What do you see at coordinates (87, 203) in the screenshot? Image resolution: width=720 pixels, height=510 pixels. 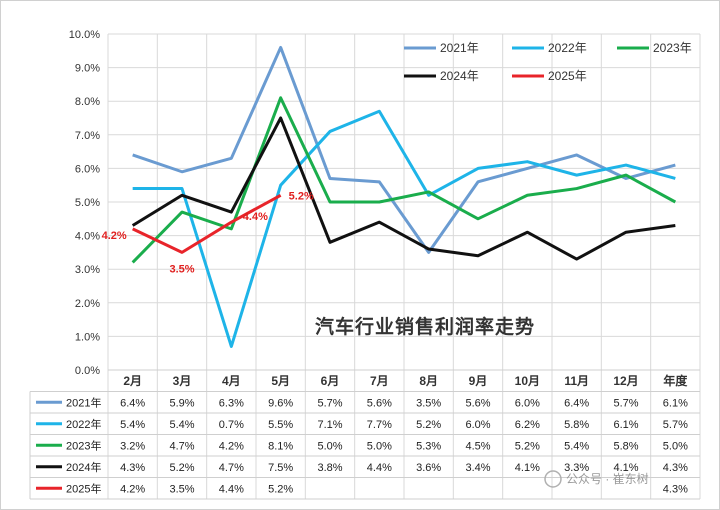 I see `y-tick-label: 5.0%` at bounding box center [87, 203].